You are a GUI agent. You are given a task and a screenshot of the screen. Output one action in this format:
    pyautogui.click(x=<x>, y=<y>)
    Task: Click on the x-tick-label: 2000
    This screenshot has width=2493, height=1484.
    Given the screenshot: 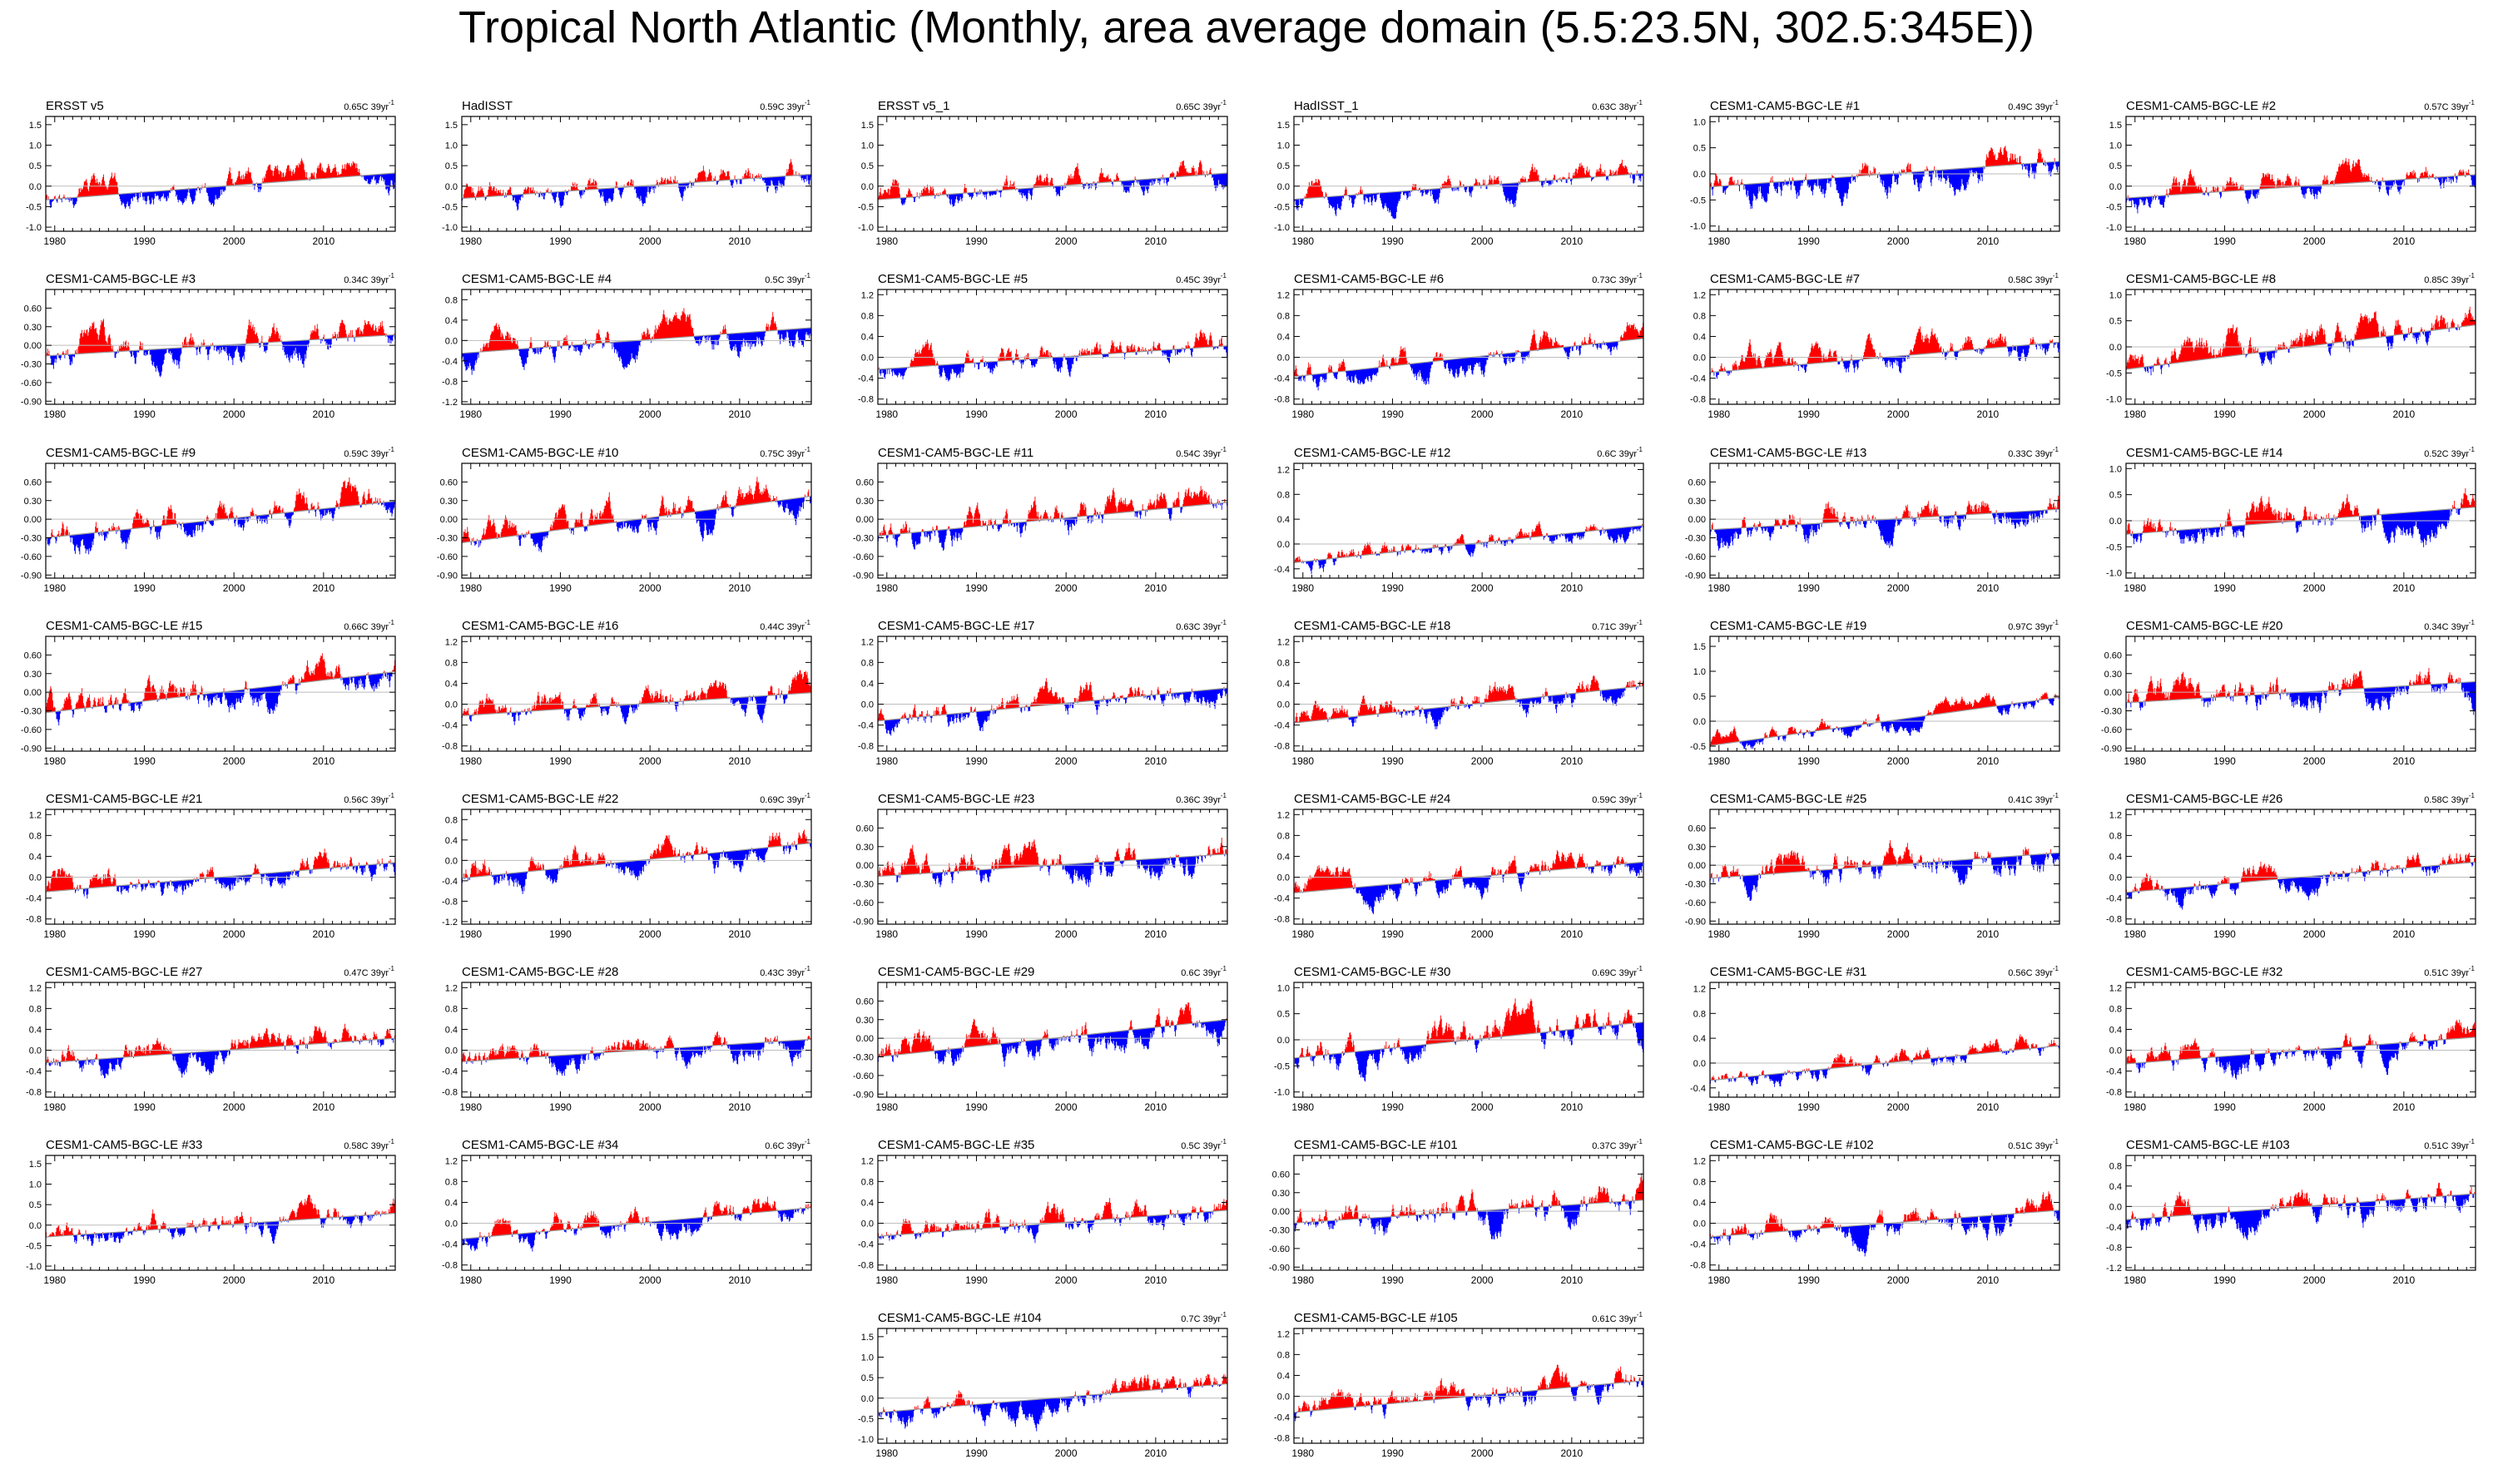 What is the action you would take?
    pyautogui.click(x=1066, y=1280)
    